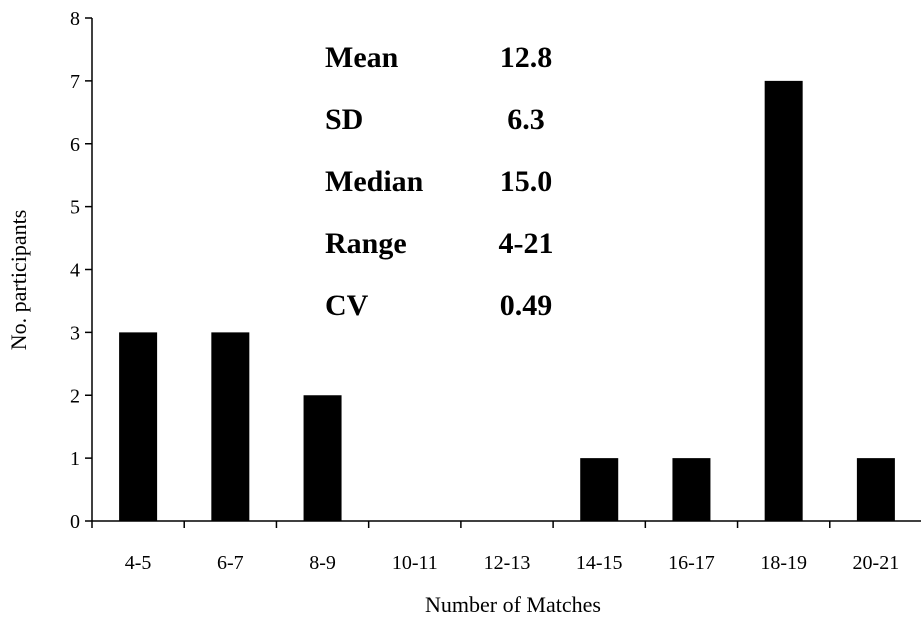 The image size is (921, 618). Describe the element at coordinates (439, 181) in the screenshot. I see `summary-stats-box: Mean 12.8 SD 6.3 Median 15.0 Range 4-21 CV 0.49` at that location.